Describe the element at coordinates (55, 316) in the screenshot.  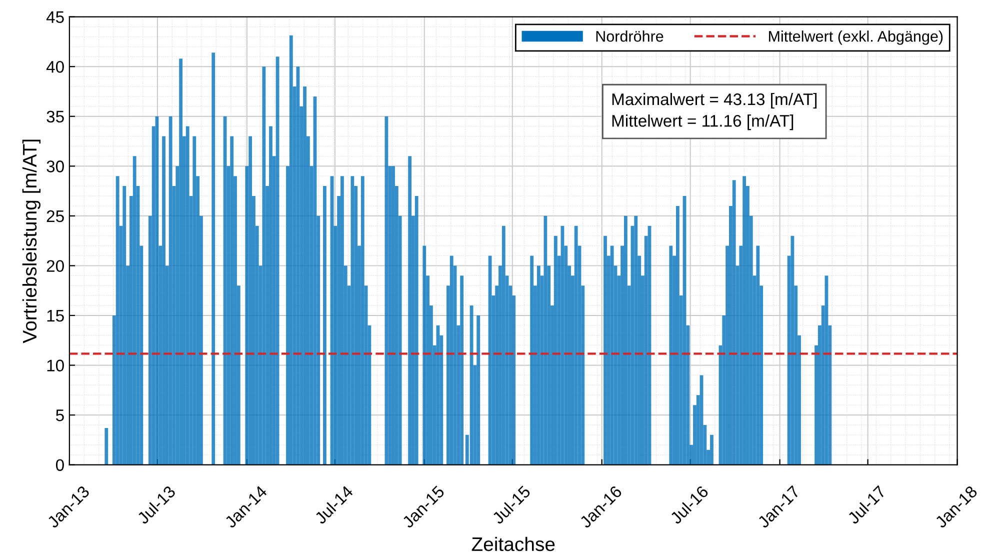
I see `y-tick-label: 15` at that location.